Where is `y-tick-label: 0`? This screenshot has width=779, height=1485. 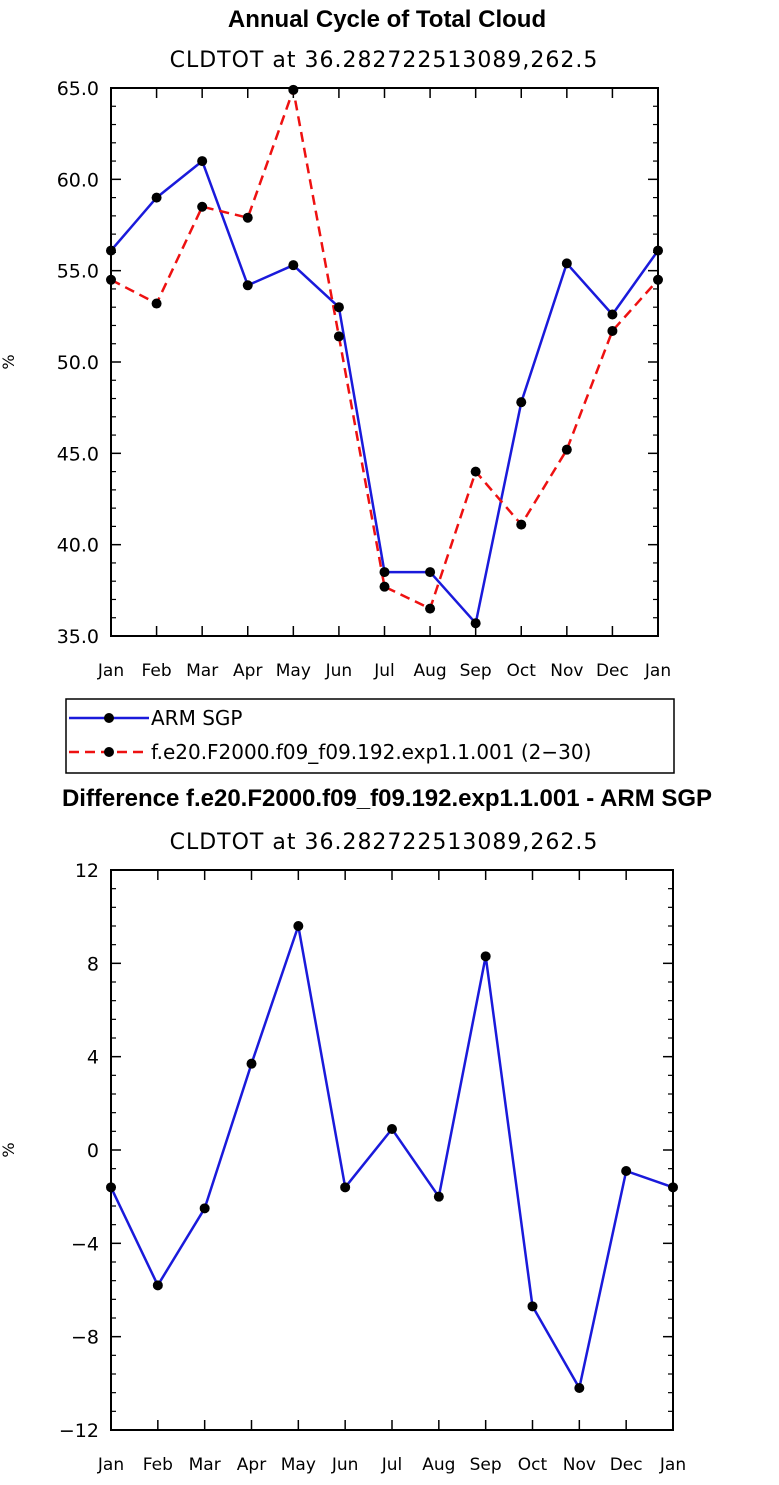 y-tick-label: 0 is located at coordinates (93, 1151).